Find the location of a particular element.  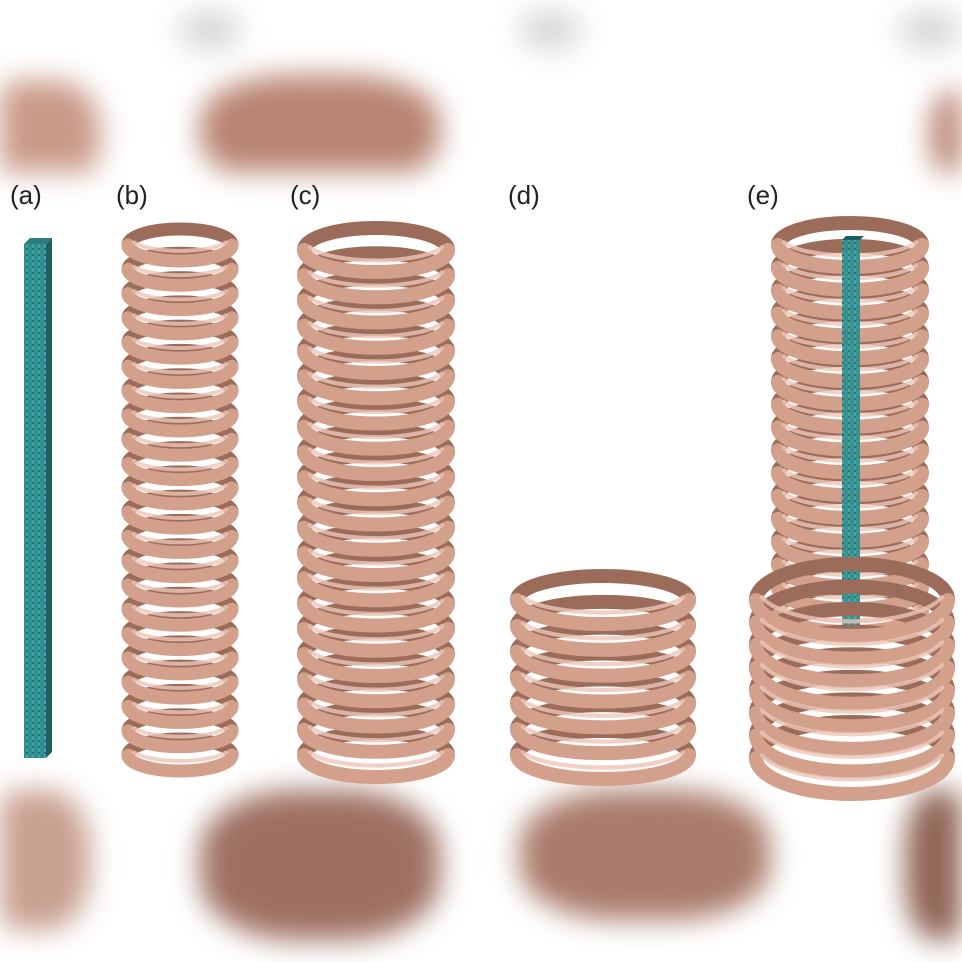

mesh-bar-e-top is located at coordinates (853, 238).